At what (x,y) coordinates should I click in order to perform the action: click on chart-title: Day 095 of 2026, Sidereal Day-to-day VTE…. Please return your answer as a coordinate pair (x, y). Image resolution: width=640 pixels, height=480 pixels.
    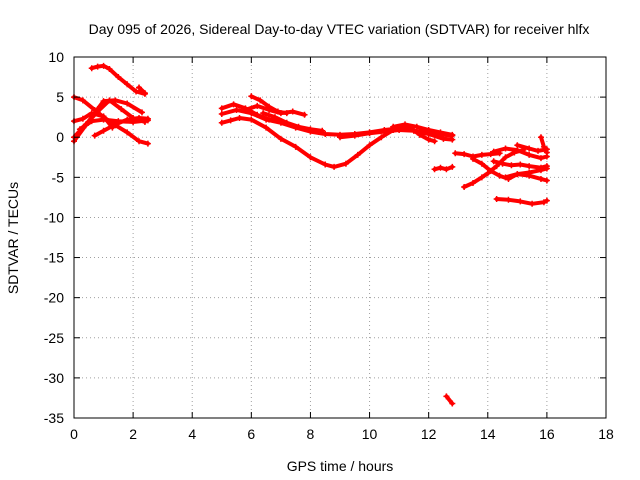
    Looking at the image, I should click on (339, 29).